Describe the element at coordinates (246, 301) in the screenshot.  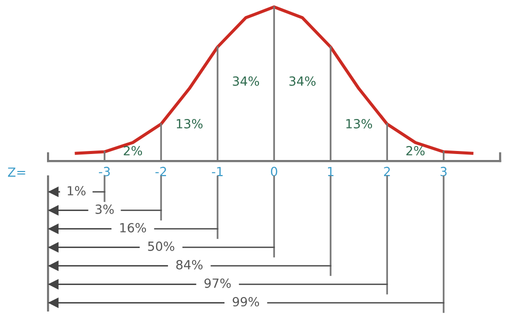
I see `text: 99%` at that location.